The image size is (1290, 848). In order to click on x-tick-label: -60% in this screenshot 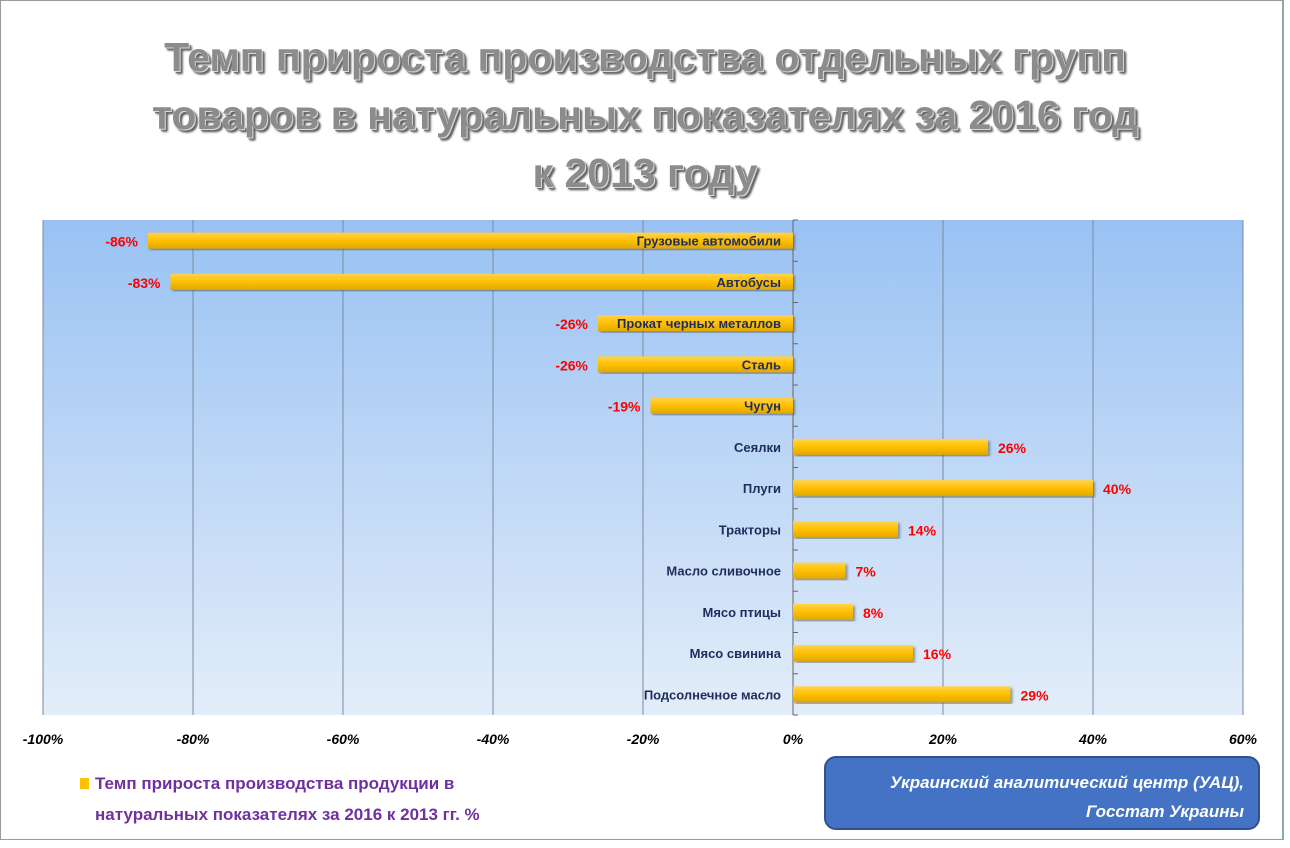, I will do `click(343, 739)`.